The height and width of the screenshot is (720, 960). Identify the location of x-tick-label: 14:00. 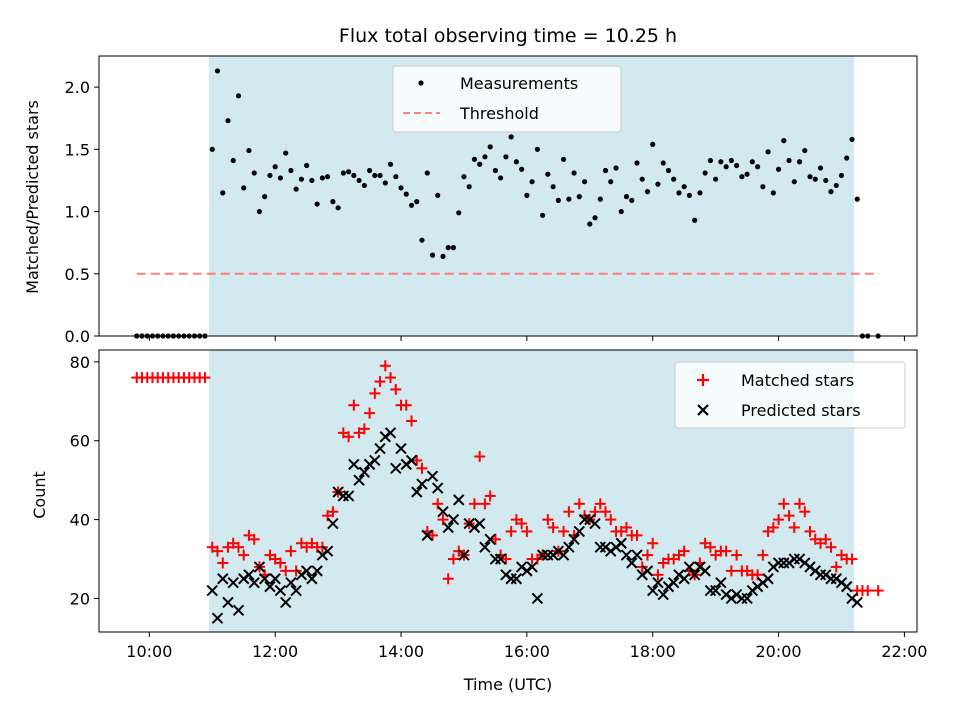
(401, 651).